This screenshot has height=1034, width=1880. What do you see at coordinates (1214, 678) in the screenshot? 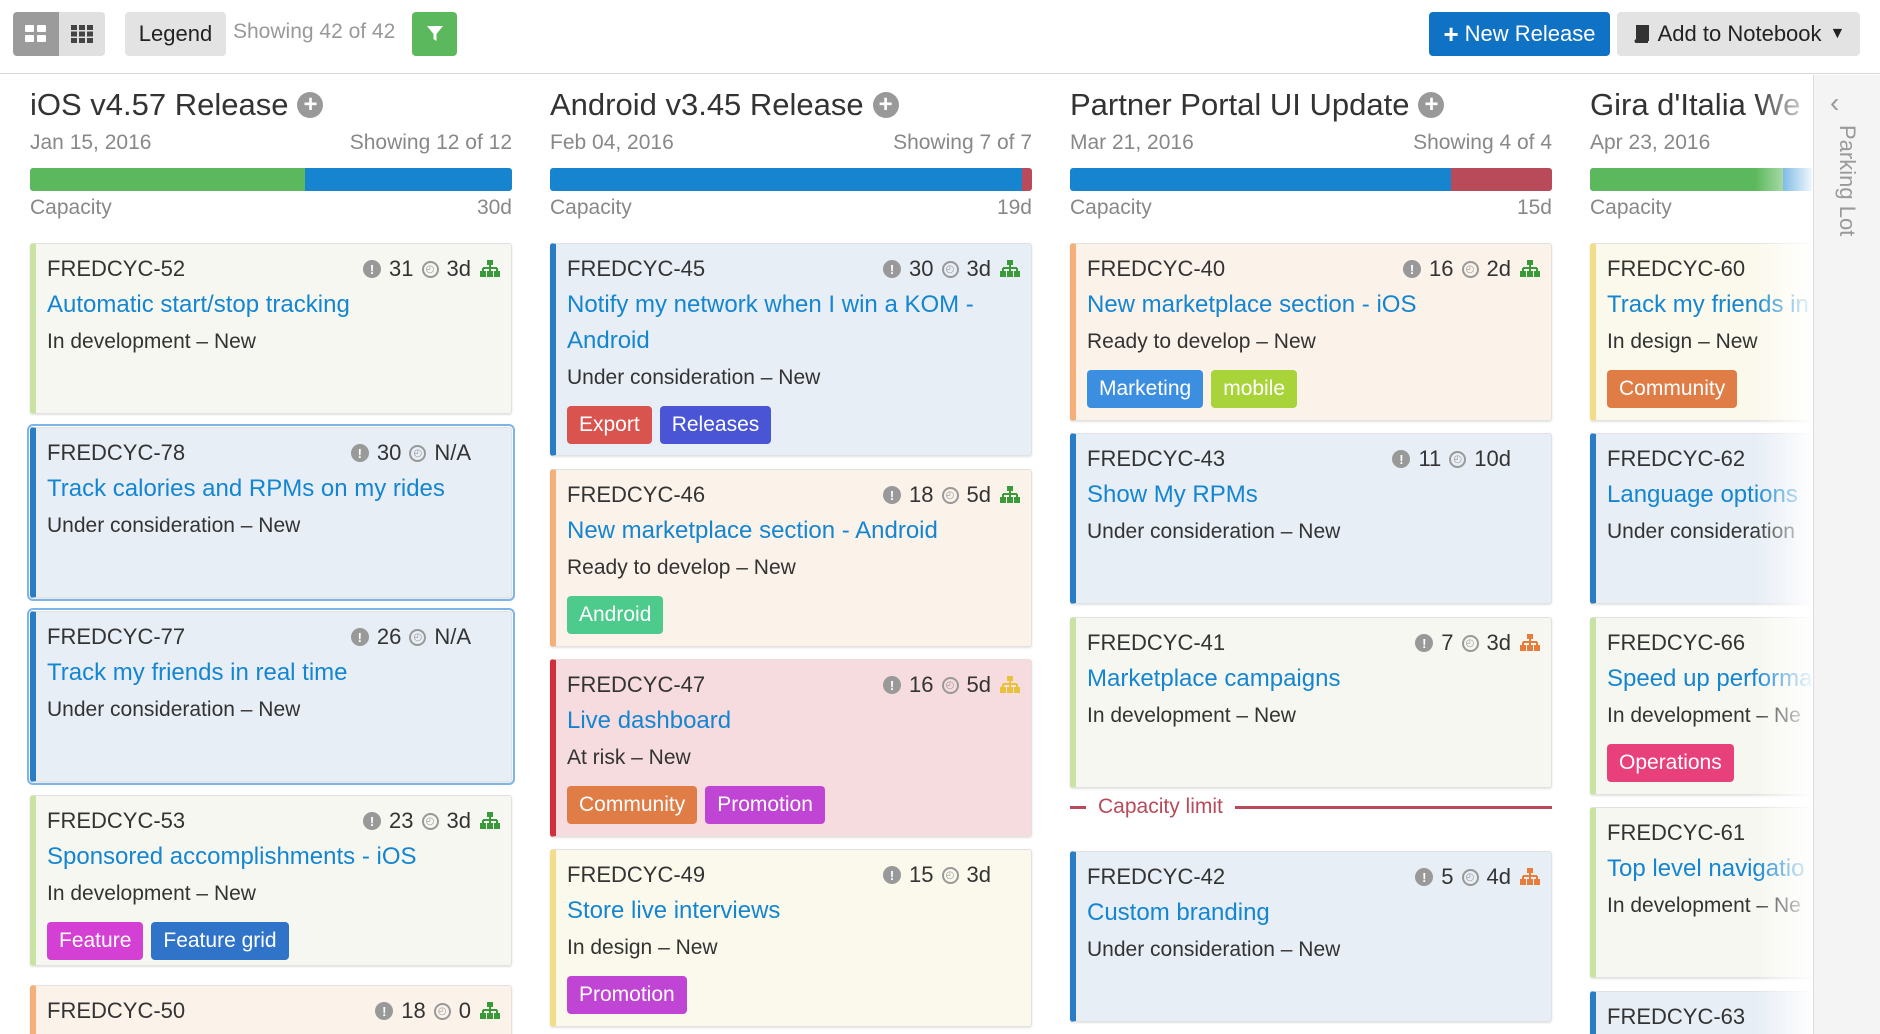
I see `card-title: Marketplace campaigns` at bounding box center [1214, 678].